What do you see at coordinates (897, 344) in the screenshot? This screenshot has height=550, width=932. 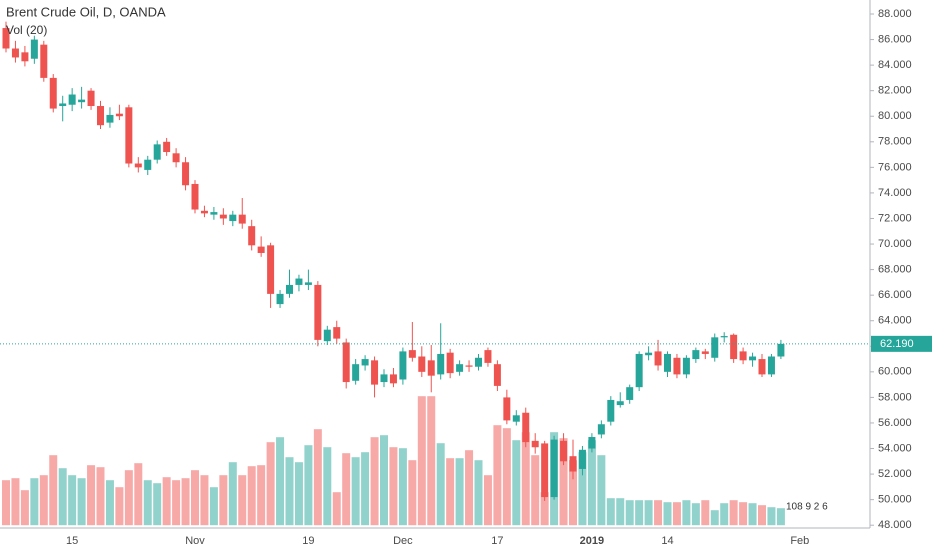 I see `last-price-label: 62.190` at bounding box center [897, 344].